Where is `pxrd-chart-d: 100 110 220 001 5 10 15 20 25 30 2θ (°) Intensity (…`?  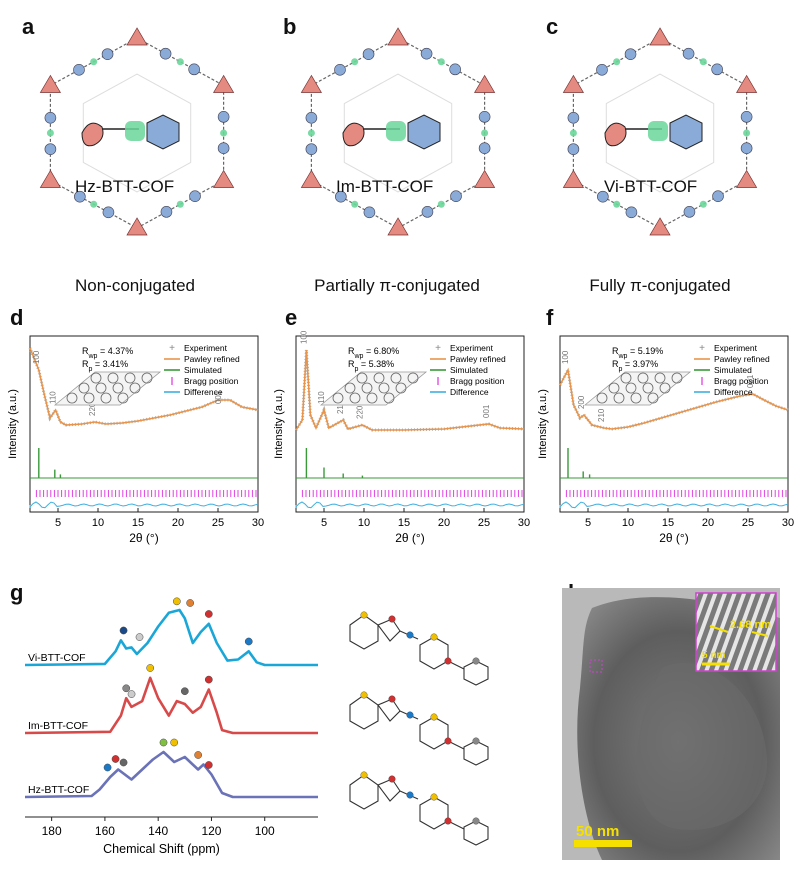 pxrd-chart-d: 100 110 220 001 5 10 15 20 25 30 2θ (°) Intensity (… is located at coordinates (135, 440).